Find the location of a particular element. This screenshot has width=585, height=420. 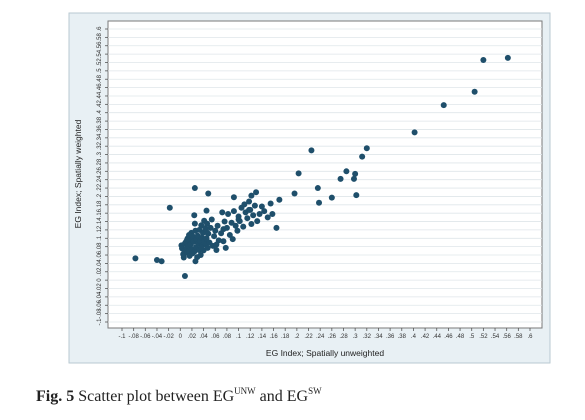

x-tick-label: .3 is located at coordinates (356, 337).